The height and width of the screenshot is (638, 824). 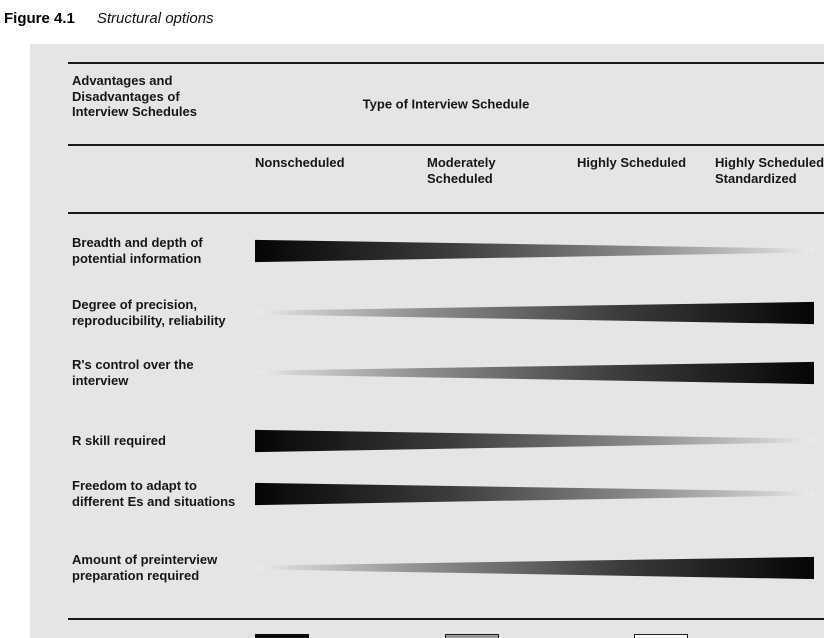 I want to click on legend-label-medium: Medium, so click(x=536, y=637).